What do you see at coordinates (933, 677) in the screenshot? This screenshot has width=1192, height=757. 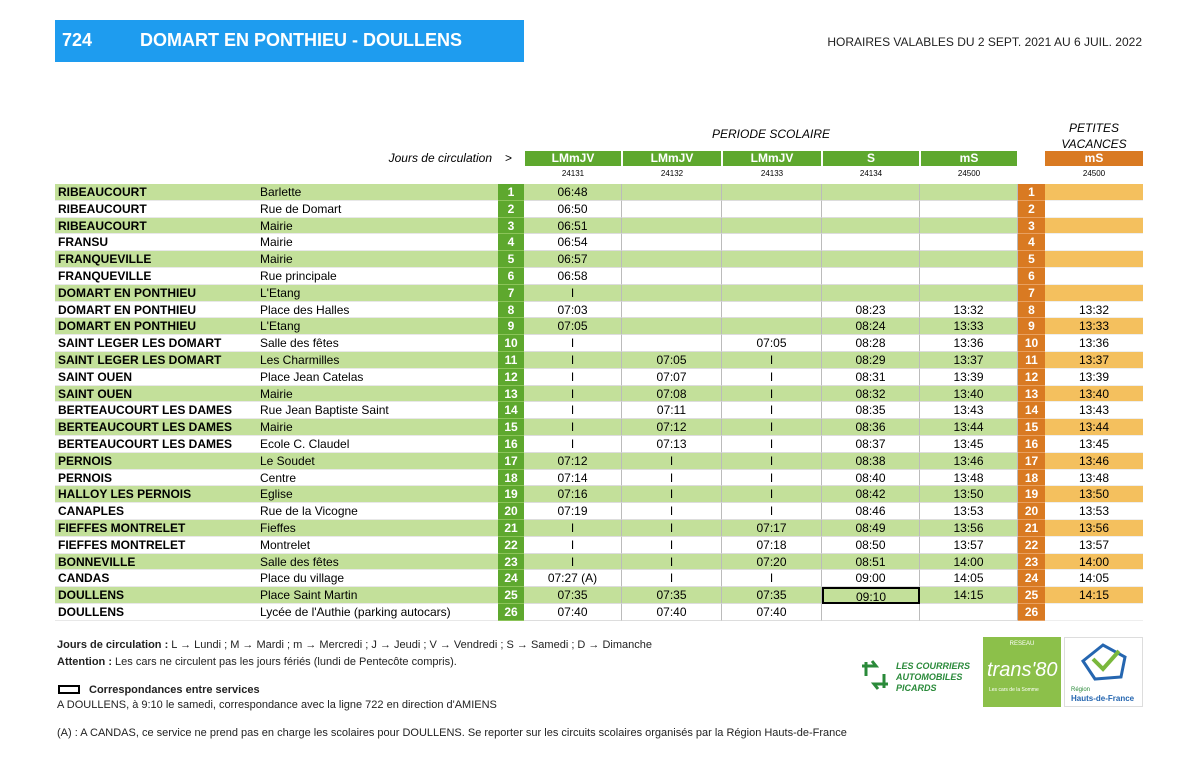 I see `operator-logo: LES COURRIERS AUTOMOBILES PICARDS` at bounding box center [933, 677].